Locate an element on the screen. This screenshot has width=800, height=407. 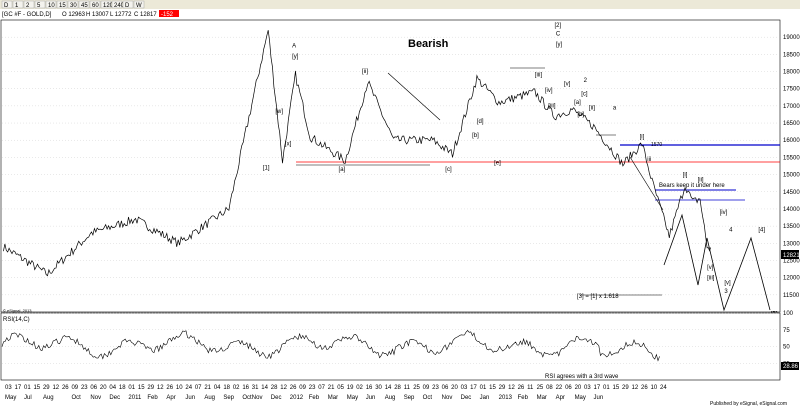
x-tick-label: 07 is located at coordinates (198, 388).